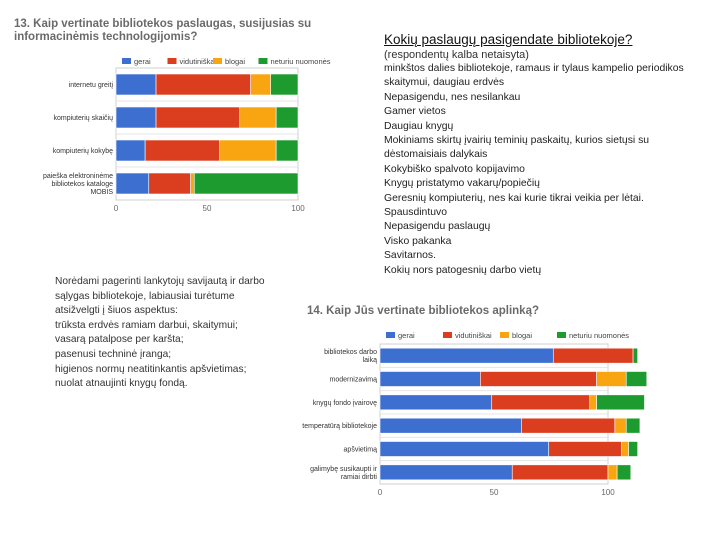 This screenshot has width=720, height=540. Describe the element at coordinates (361, 450) in the screenshot. I see `category-label: apšvietimą` at that location.